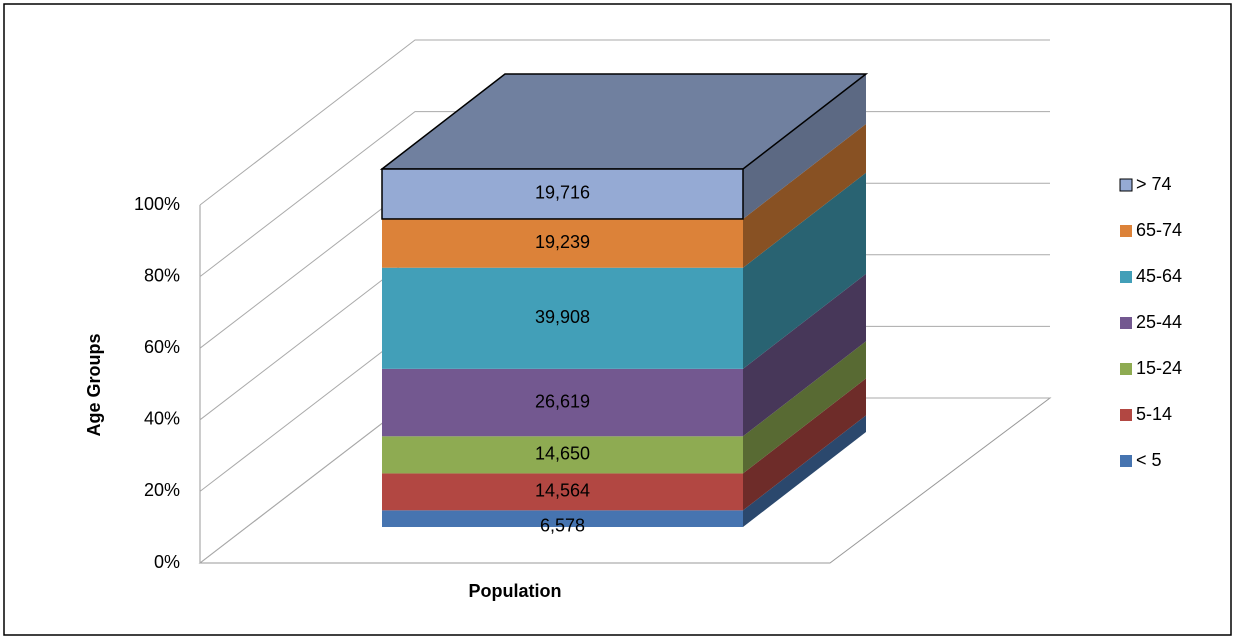  Describe the element at coordinates (167, 562) in the screenshot. I see `y-tick-label: 0%` at that location.